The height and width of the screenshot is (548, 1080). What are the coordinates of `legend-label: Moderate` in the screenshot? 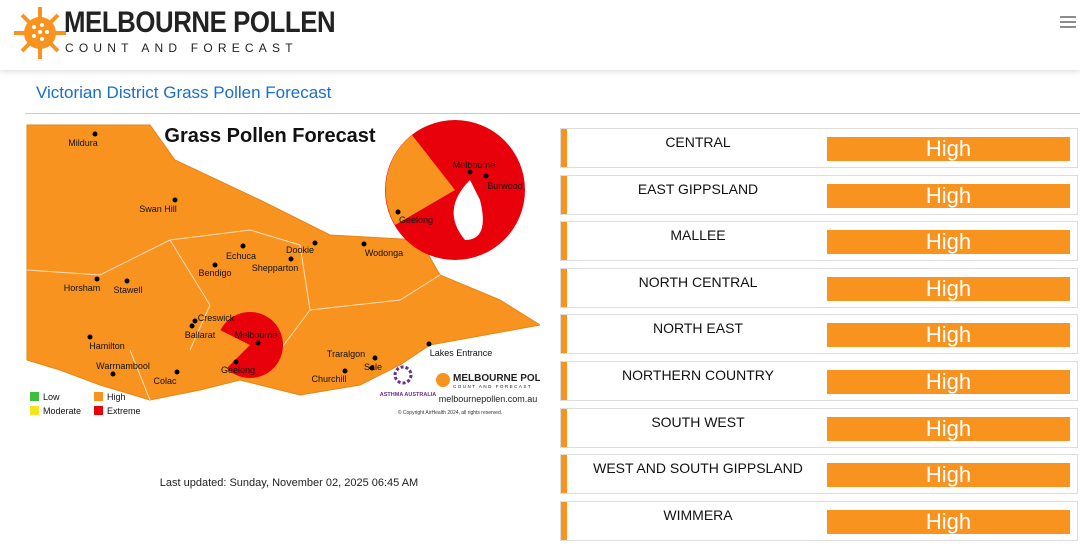 It's located at (62, 411).